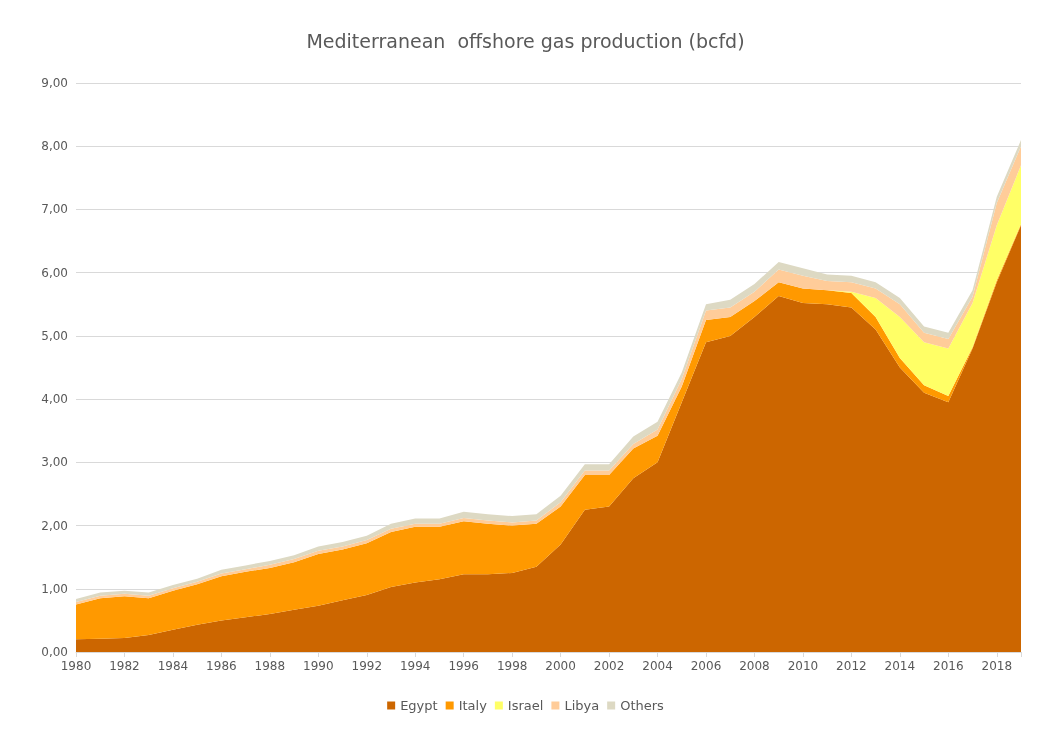 The width and height of the screenshot is (1051, 735). Describe the element at coordinates (851, 666) in the screenshot. I see `x-tick-label: 2012` at that location.